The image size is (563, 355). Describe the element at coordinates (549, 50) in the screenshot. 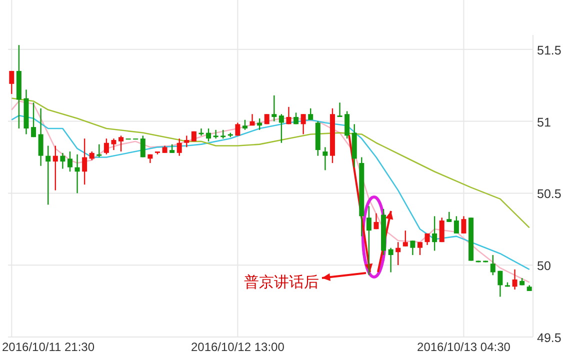

I see `y-tick-label: 51.5` at that location.